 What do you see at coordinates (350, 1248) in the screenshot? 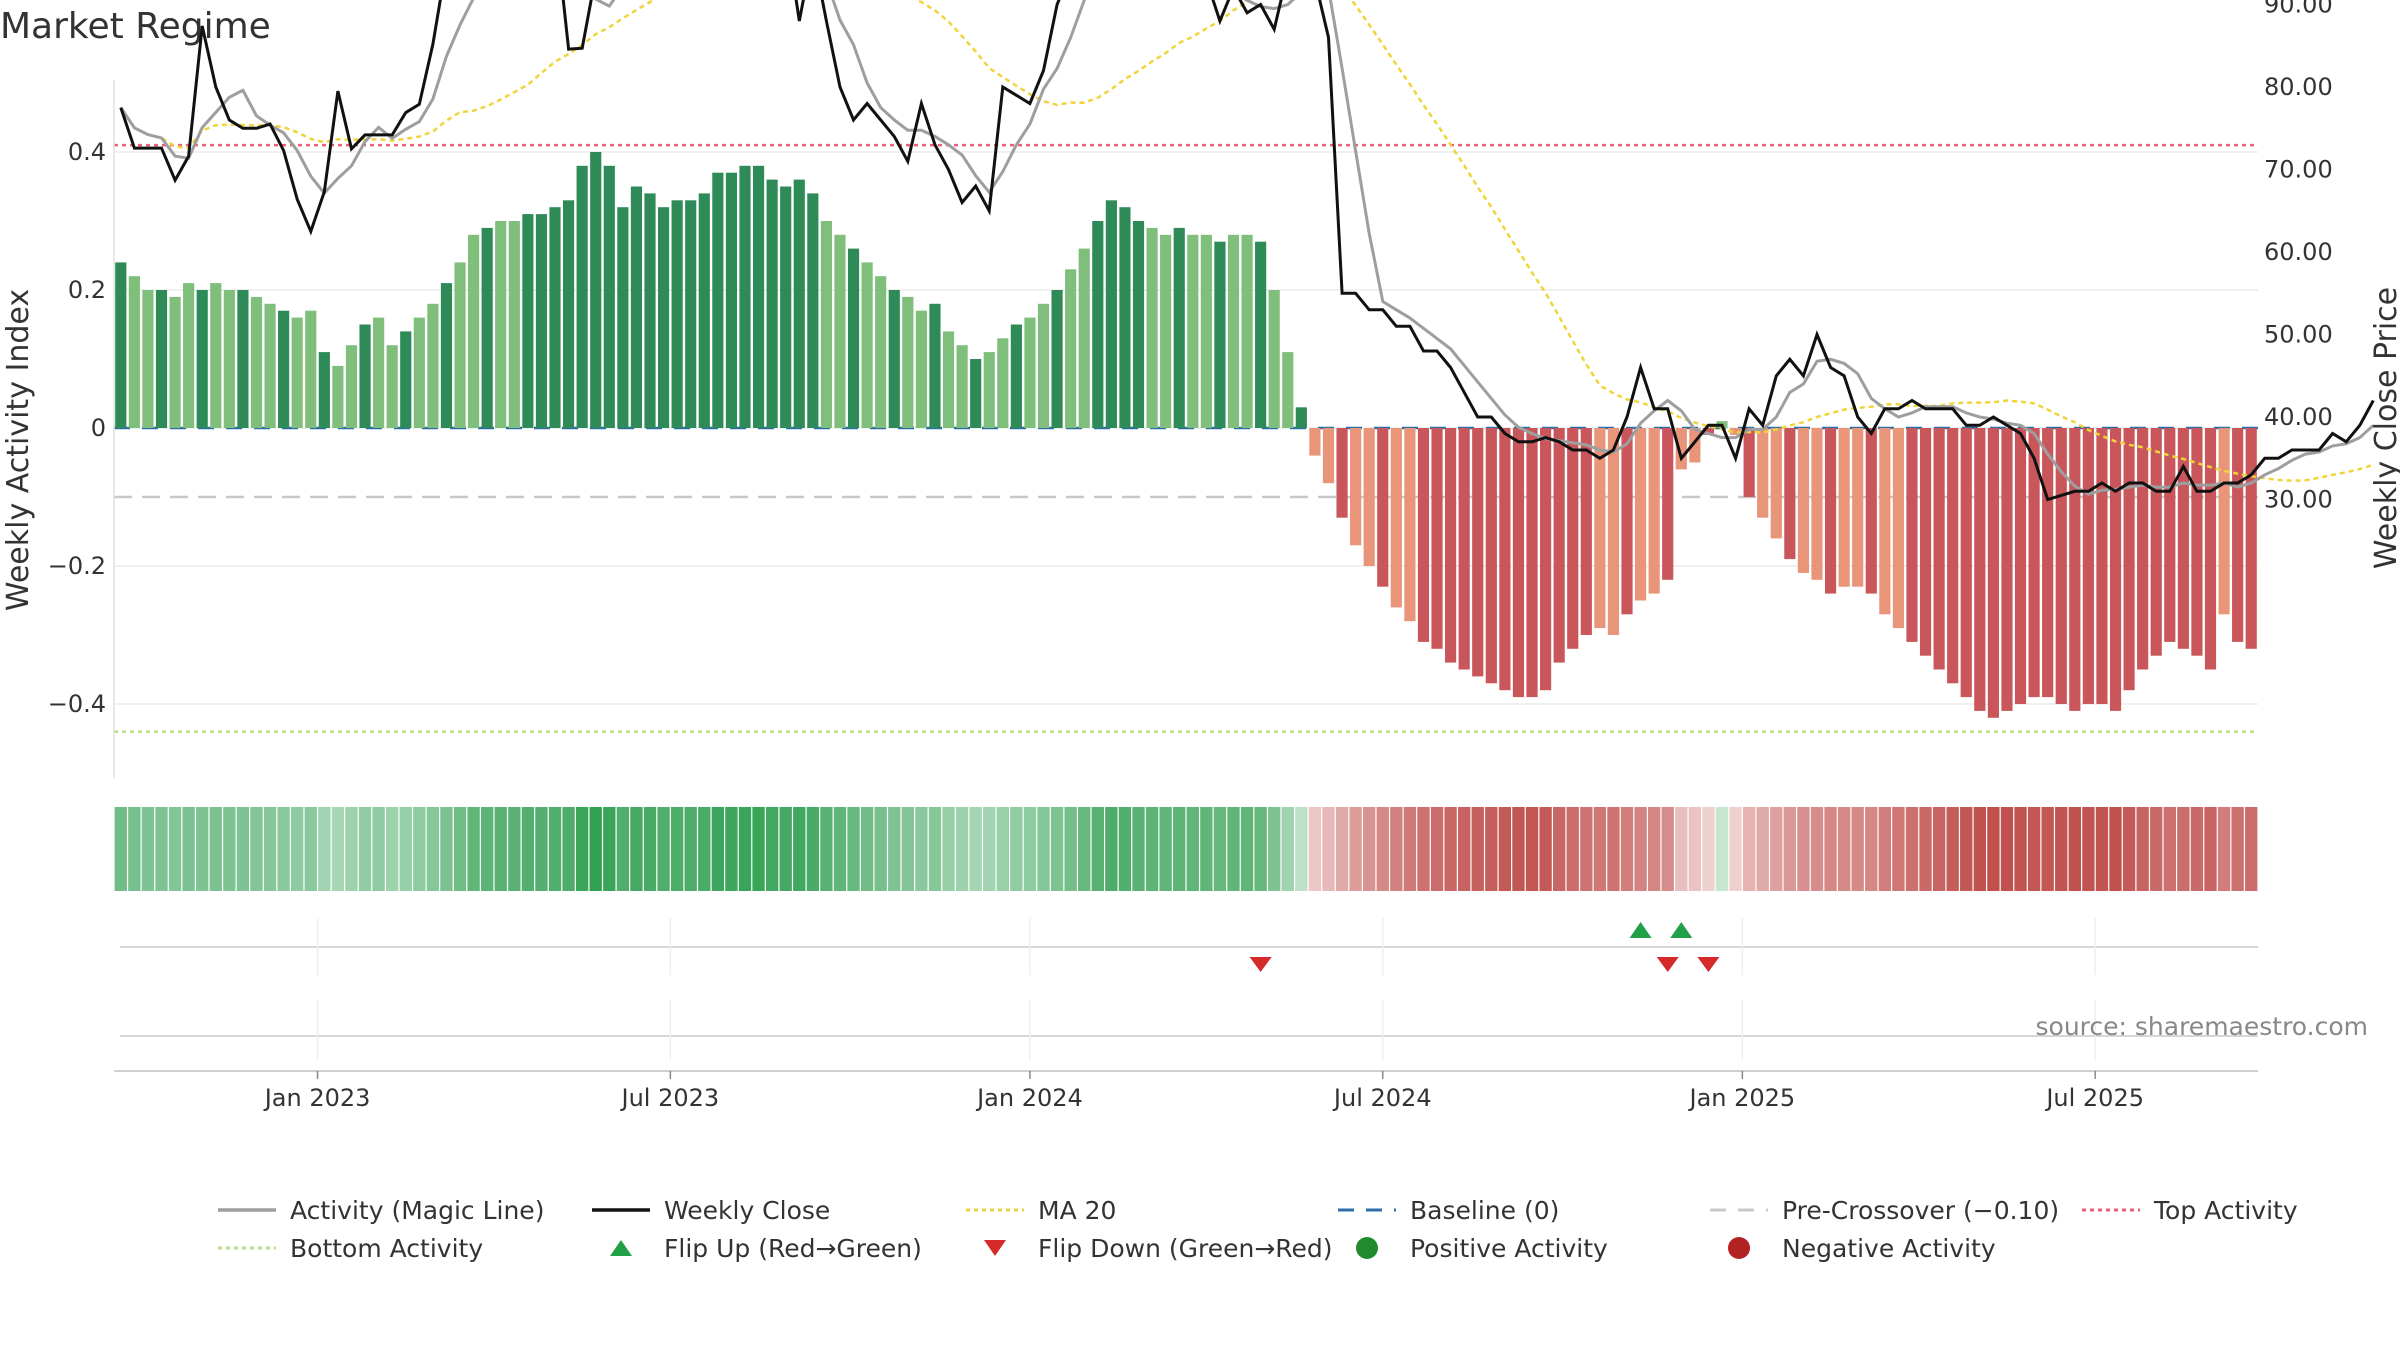
I see `legend-item: Bottom Activity` at bounding box center [350, 1248].